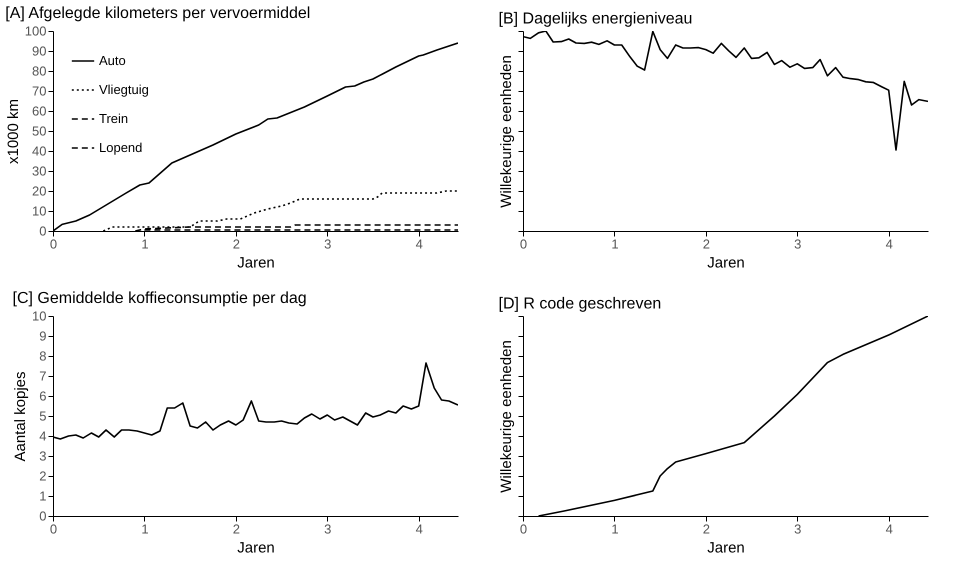 The image size is (971, 585). What do you see at coordinates (42, 336) in the screenshot?
I see `y-tick-label: 9` at bounding box center [42, 336].